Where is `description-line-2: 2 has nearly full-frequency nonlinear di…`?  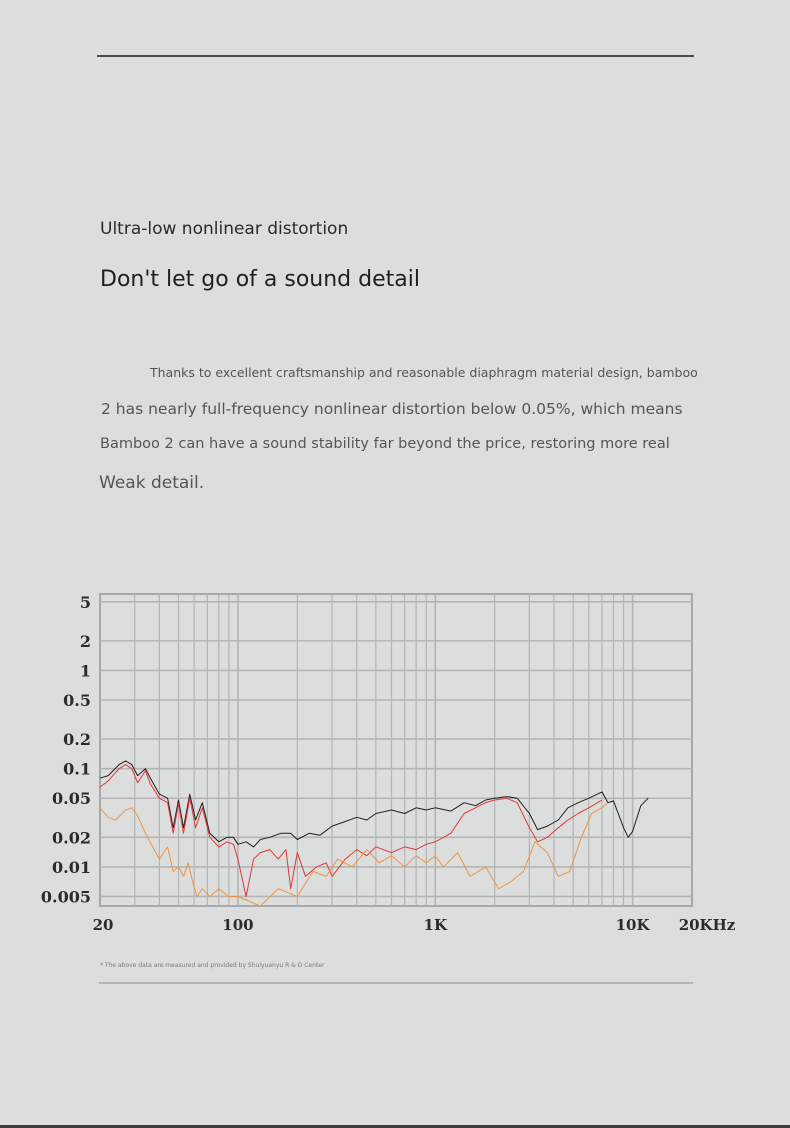
description-line-2: 2 has nearly full-frequency nonlinear di… is located at coordinates (392, 409).